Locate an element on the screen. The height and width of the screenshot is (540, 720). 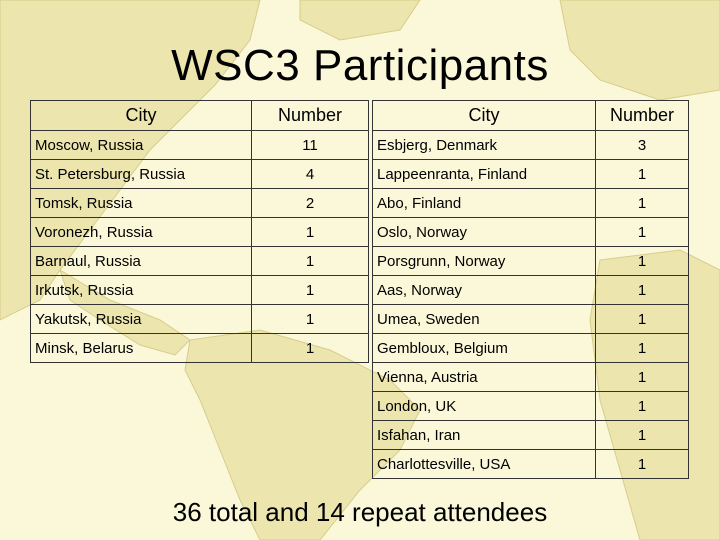
city-cell: Oslo, Norway is located at coordinates (484, 232).